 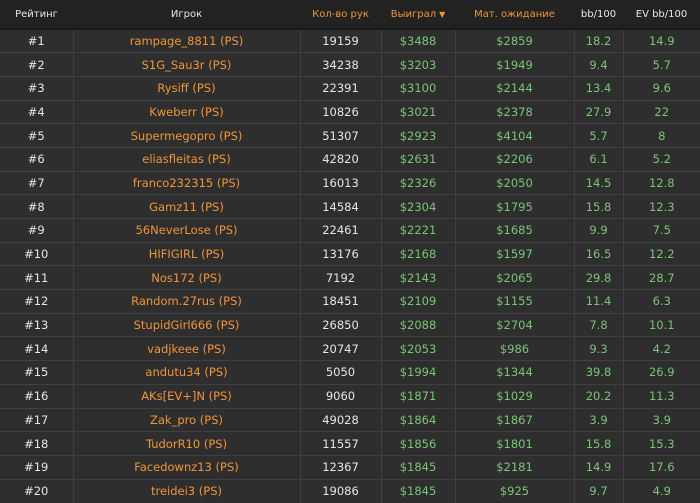 What do you see at coordinates (340, 253) in the screenshot?
I see `cell-hands: 13176` at bounding box center [340, 253].